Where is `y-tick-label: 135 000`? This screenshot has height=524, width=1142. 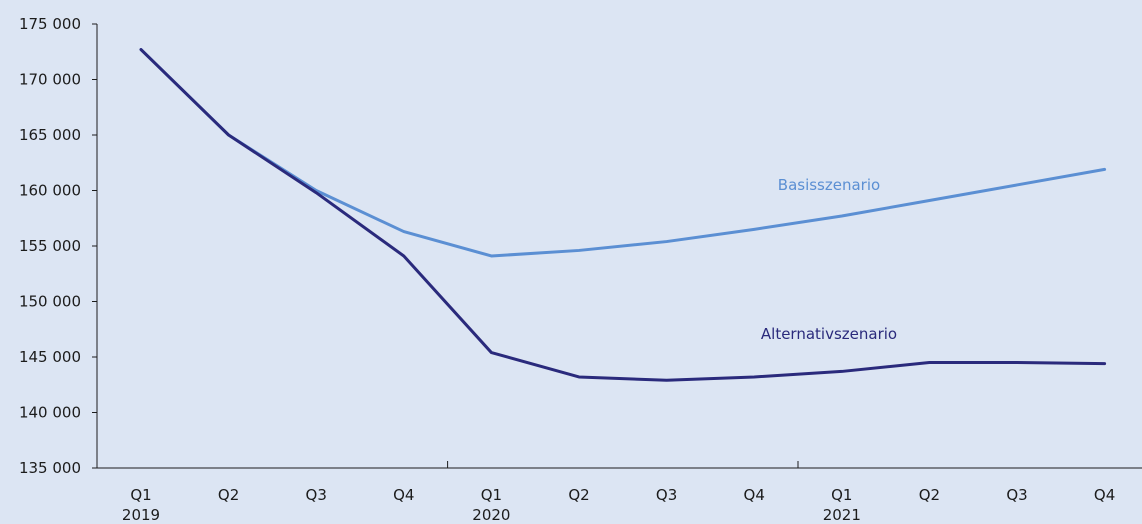
y-tick-label: 135 000 is located at coordinates (50, 468).